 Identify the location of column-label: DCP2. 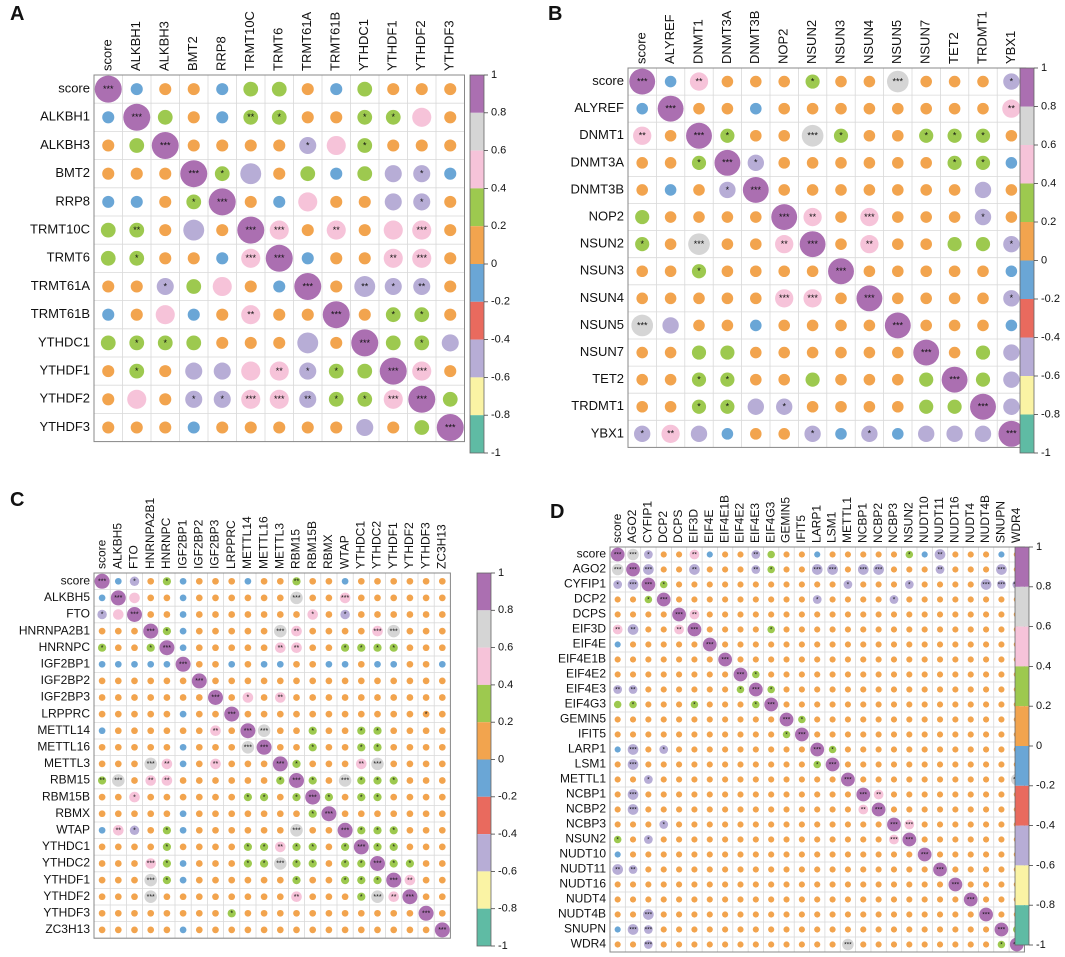
(663, 527).